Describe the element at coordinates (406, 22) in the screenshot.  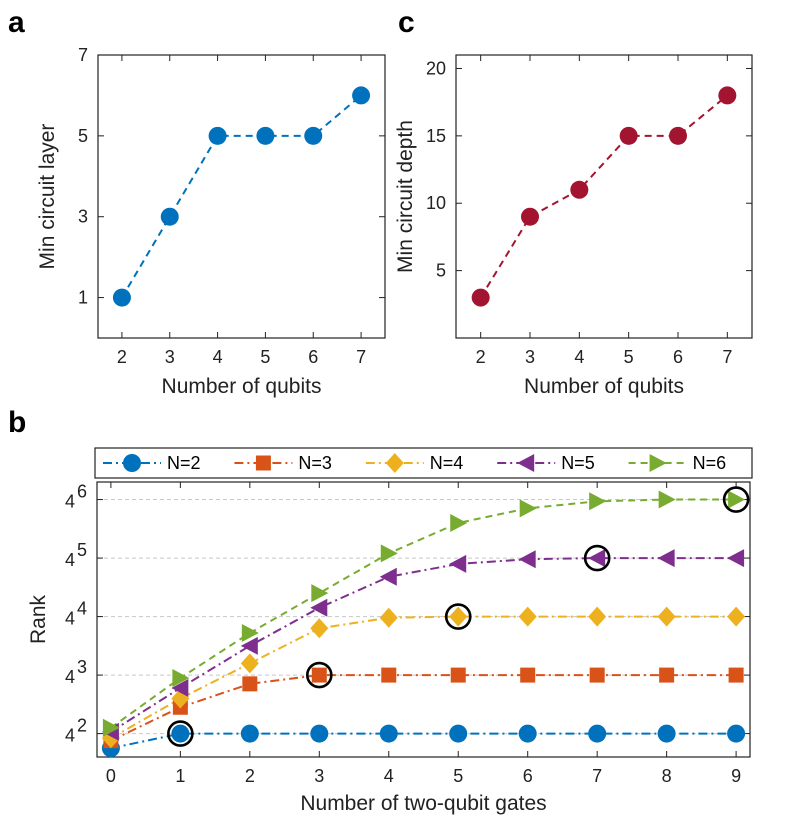
I see `panel-label-c: c` at that location.